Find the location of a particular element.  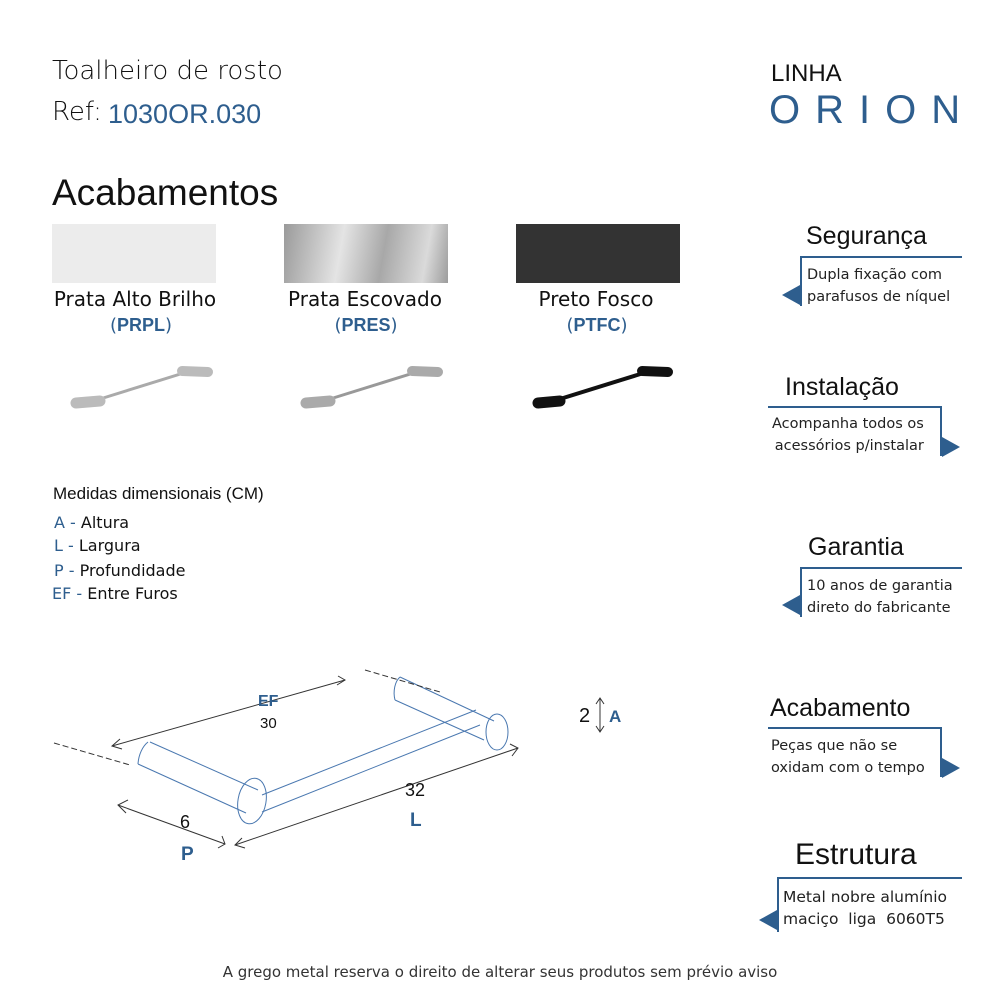

ef-key: EF is located at coordinates (268, 701).